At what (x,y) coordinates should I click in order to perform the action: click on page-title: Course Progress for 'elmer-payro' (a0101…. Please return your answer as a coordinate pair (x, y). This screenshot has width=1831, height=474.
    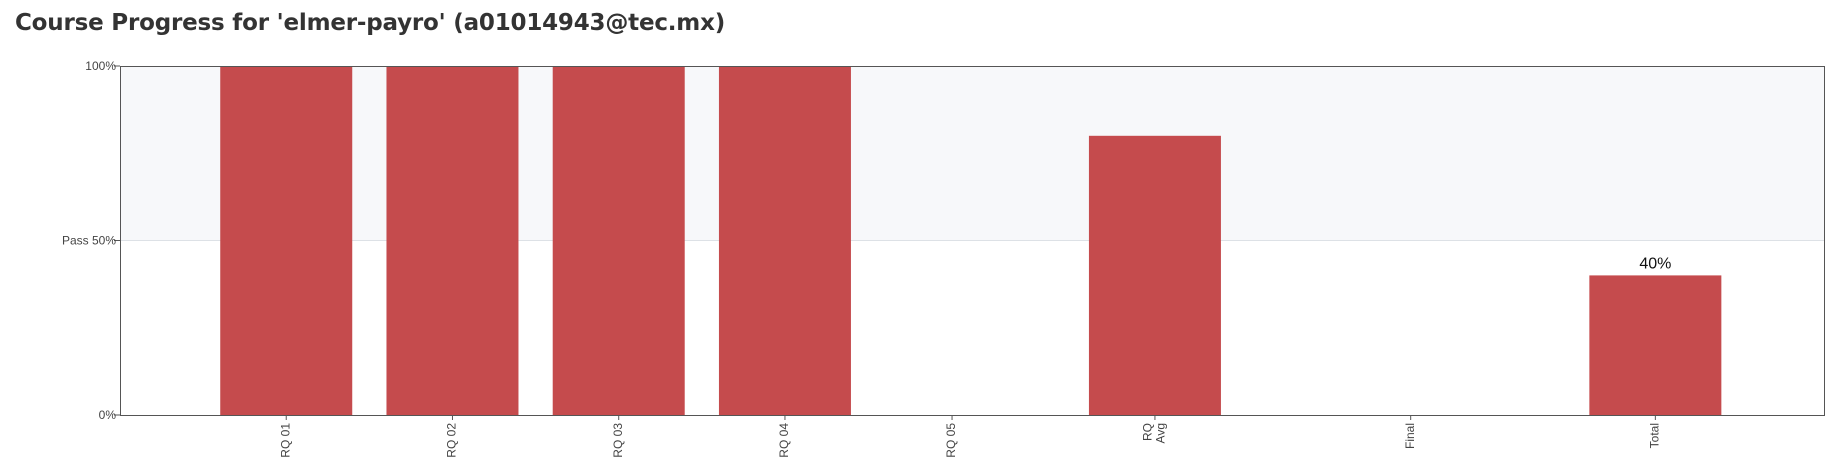
    Looking at the image, I should click on (370, 23).